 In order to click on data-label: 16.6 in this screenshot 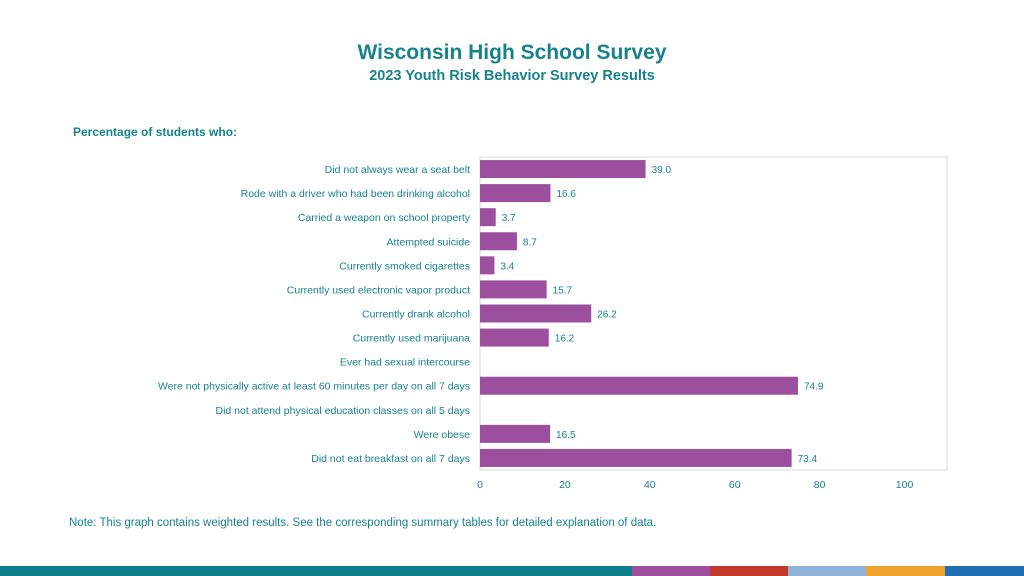, I will do `click(566, 194)`.